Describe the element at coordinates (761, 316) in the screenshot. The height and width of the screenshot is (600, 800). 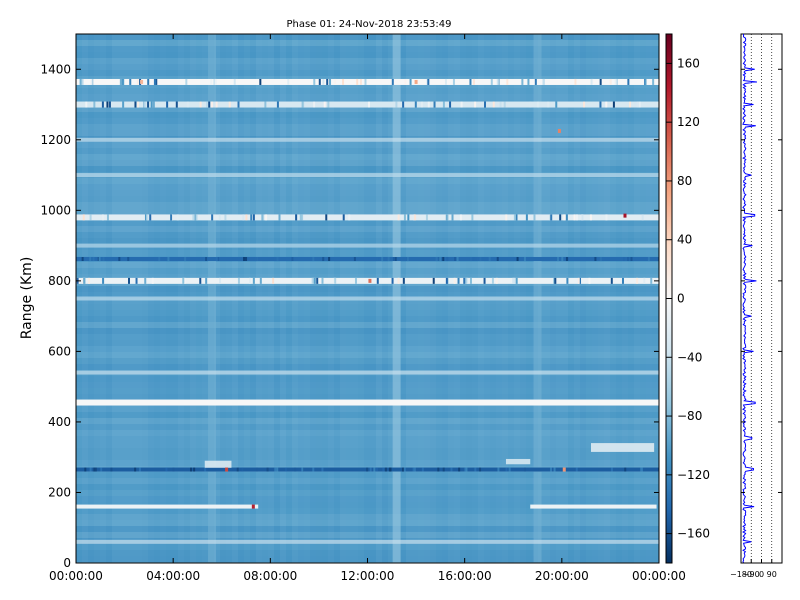
I see `profile-y-ticks` at that location.